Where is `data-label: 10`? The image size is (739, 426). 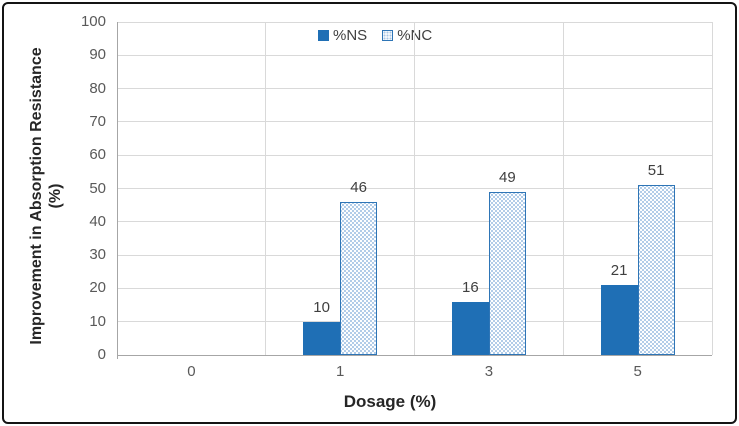
data-label: 10 is located at coordinates (321, 307).